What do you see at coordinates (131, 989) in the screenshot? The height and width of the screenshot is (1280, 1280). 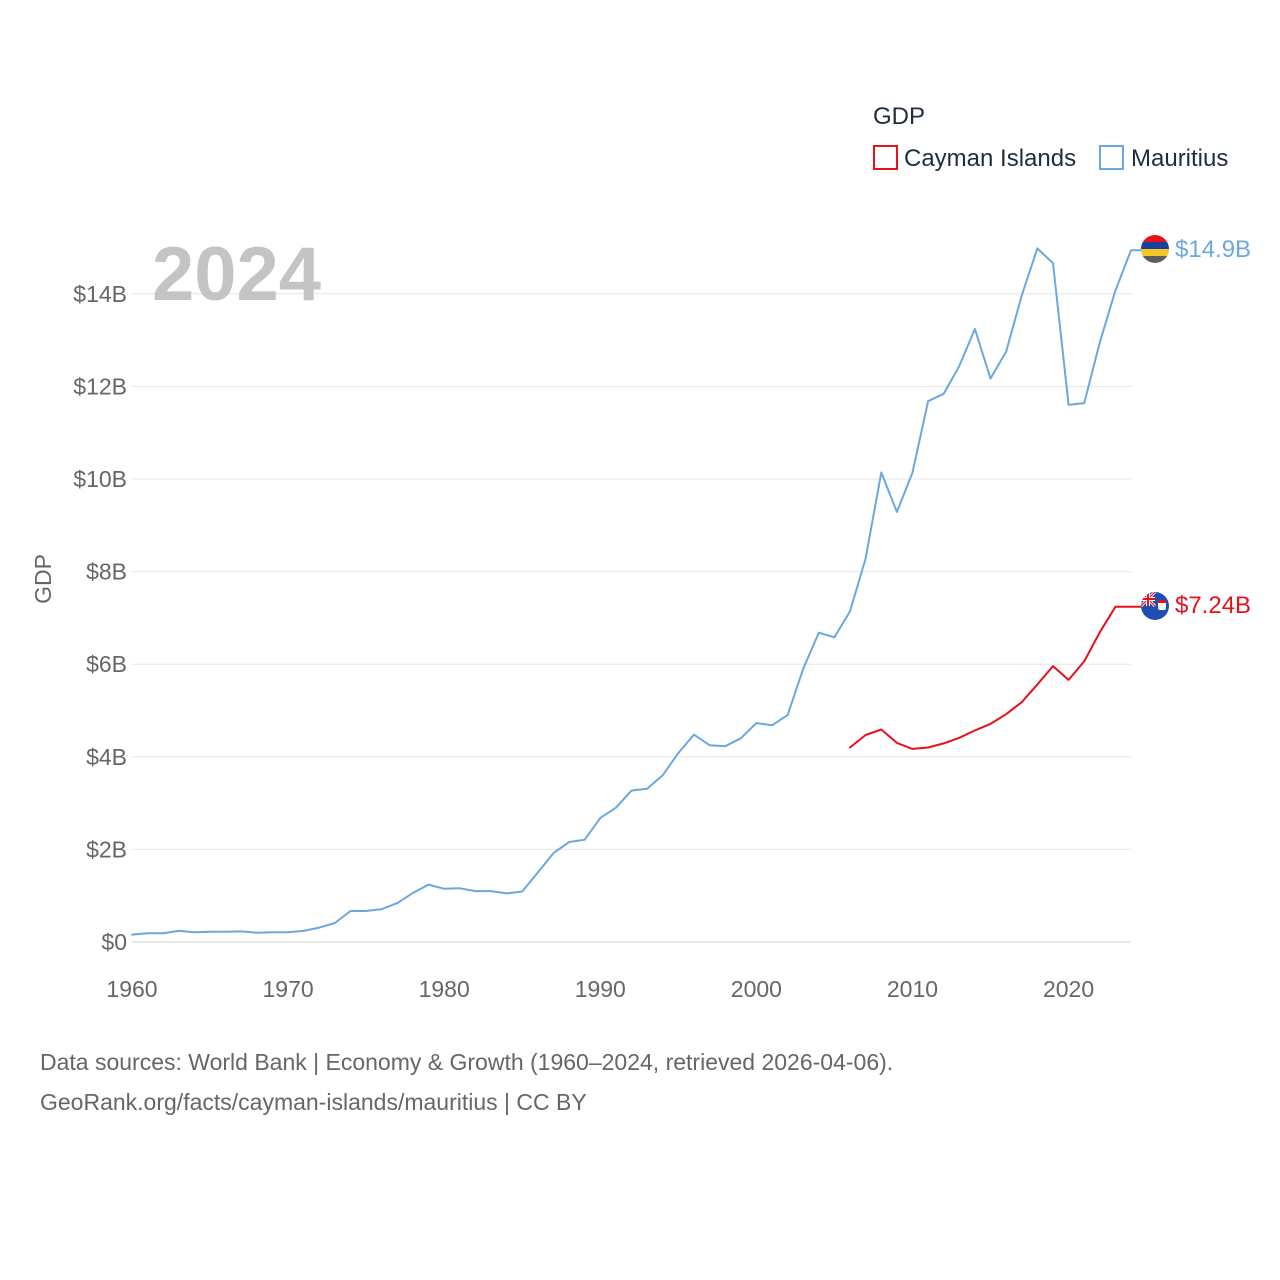 I see `x-tick-label: 1960` at bounding box center [131, 989].